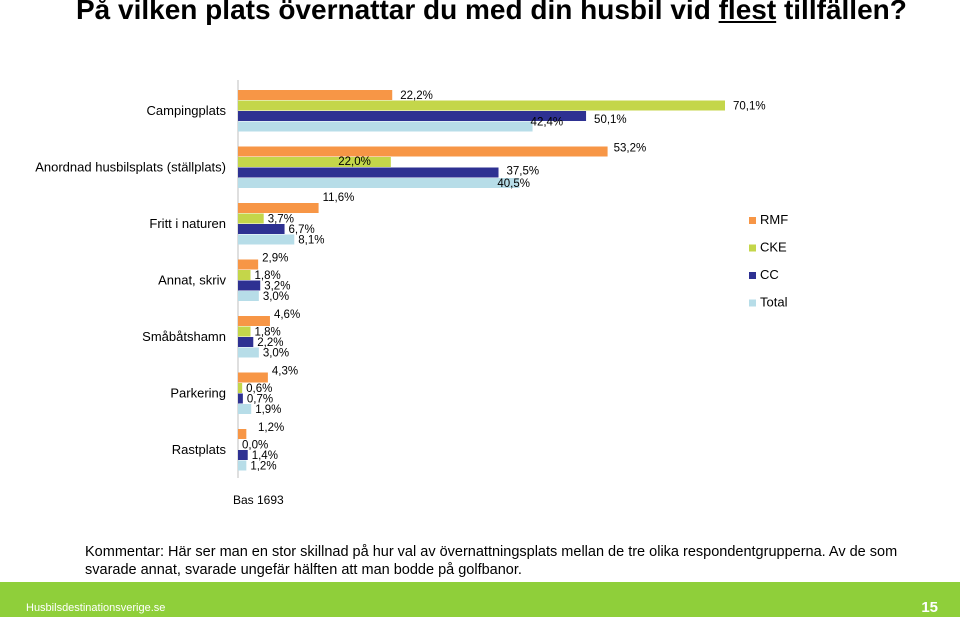 Image resolution: width=960 pixels, height=617 pixels. Describe the element at coordinates (339, 198) in the screenshot. I see `data-label-rmf: 11,6%` at that location.